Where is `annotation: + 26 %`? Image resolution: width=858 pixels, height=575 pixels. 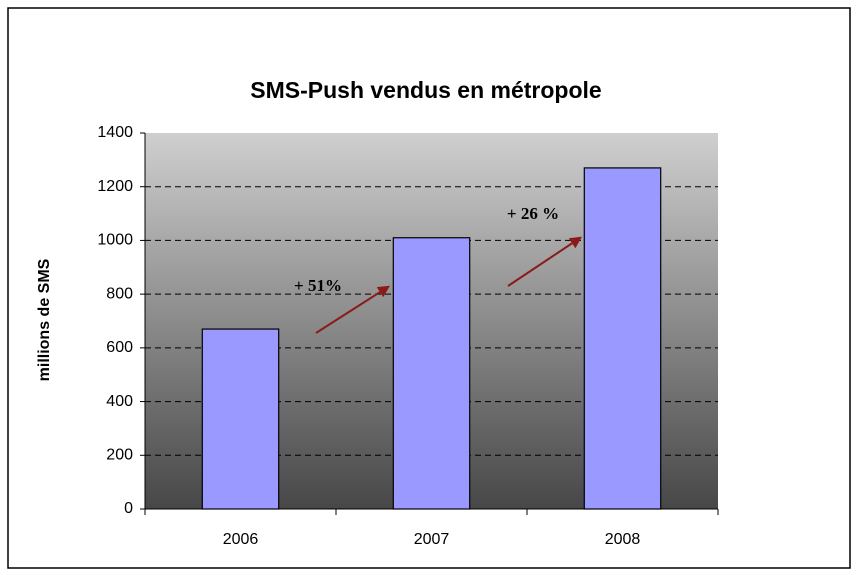 annotation: + 26 % is located at coordinates (533, 213).